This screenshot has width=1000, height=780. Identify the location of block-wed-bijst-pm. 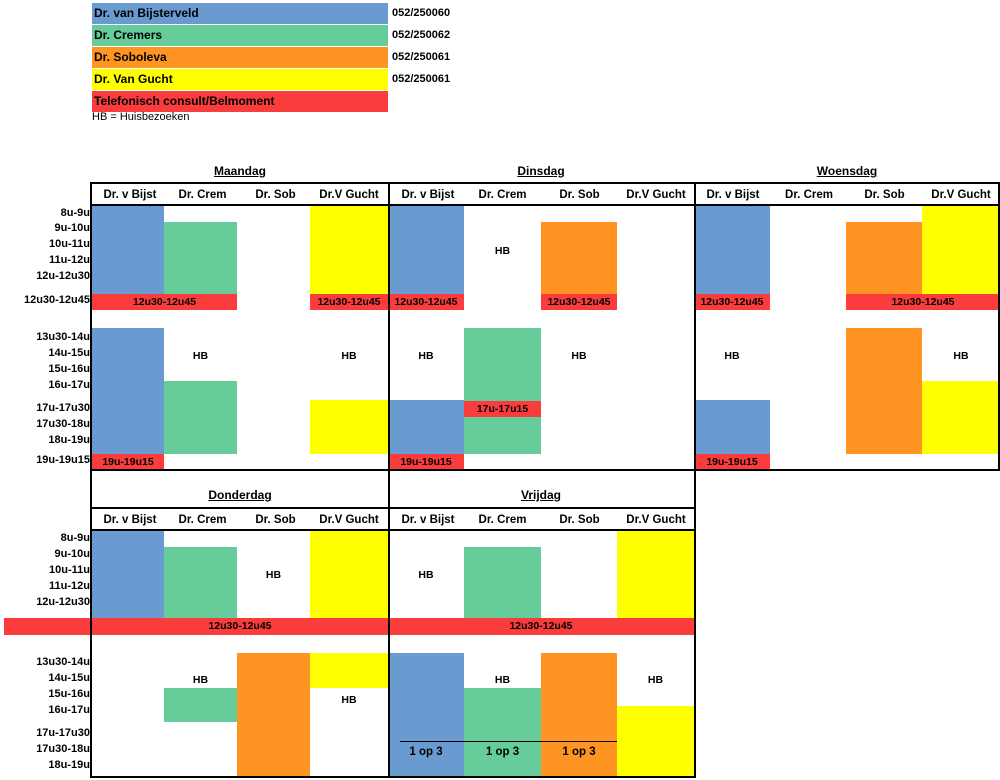
(732, 427).